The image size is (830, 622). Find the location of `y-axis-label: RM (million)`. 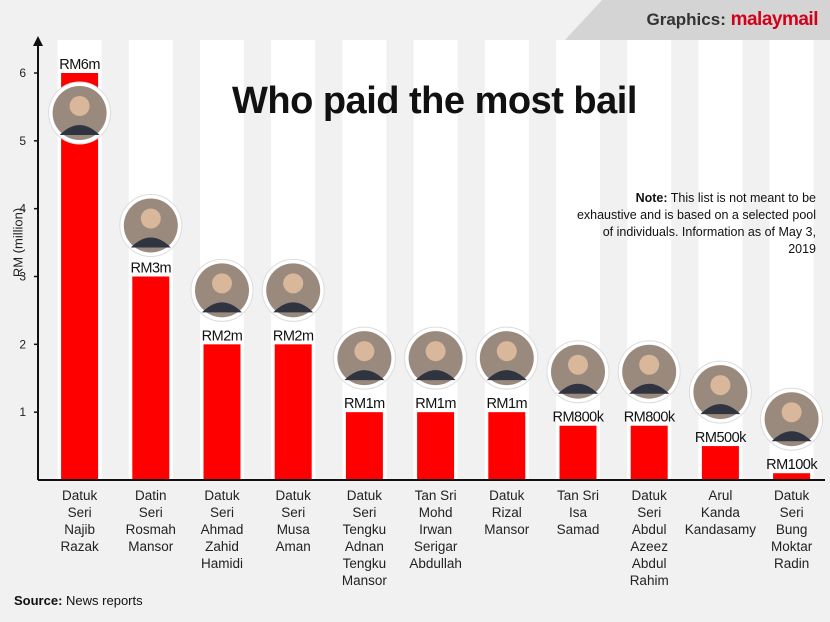

y-axis-label: RM (million) is located at coordinates (18, 242).